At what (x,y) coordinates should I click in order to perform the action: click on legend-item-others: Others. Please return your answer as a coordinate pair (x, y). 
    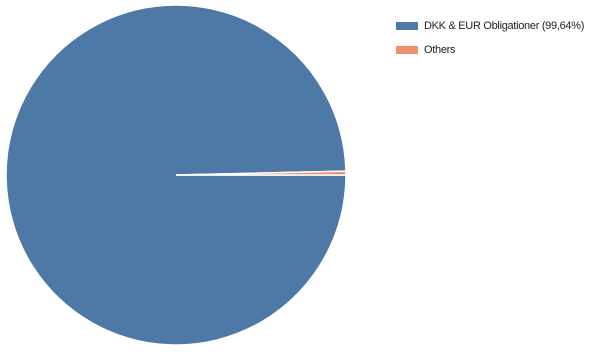
    Looking at the image, I should click on (490, 50).